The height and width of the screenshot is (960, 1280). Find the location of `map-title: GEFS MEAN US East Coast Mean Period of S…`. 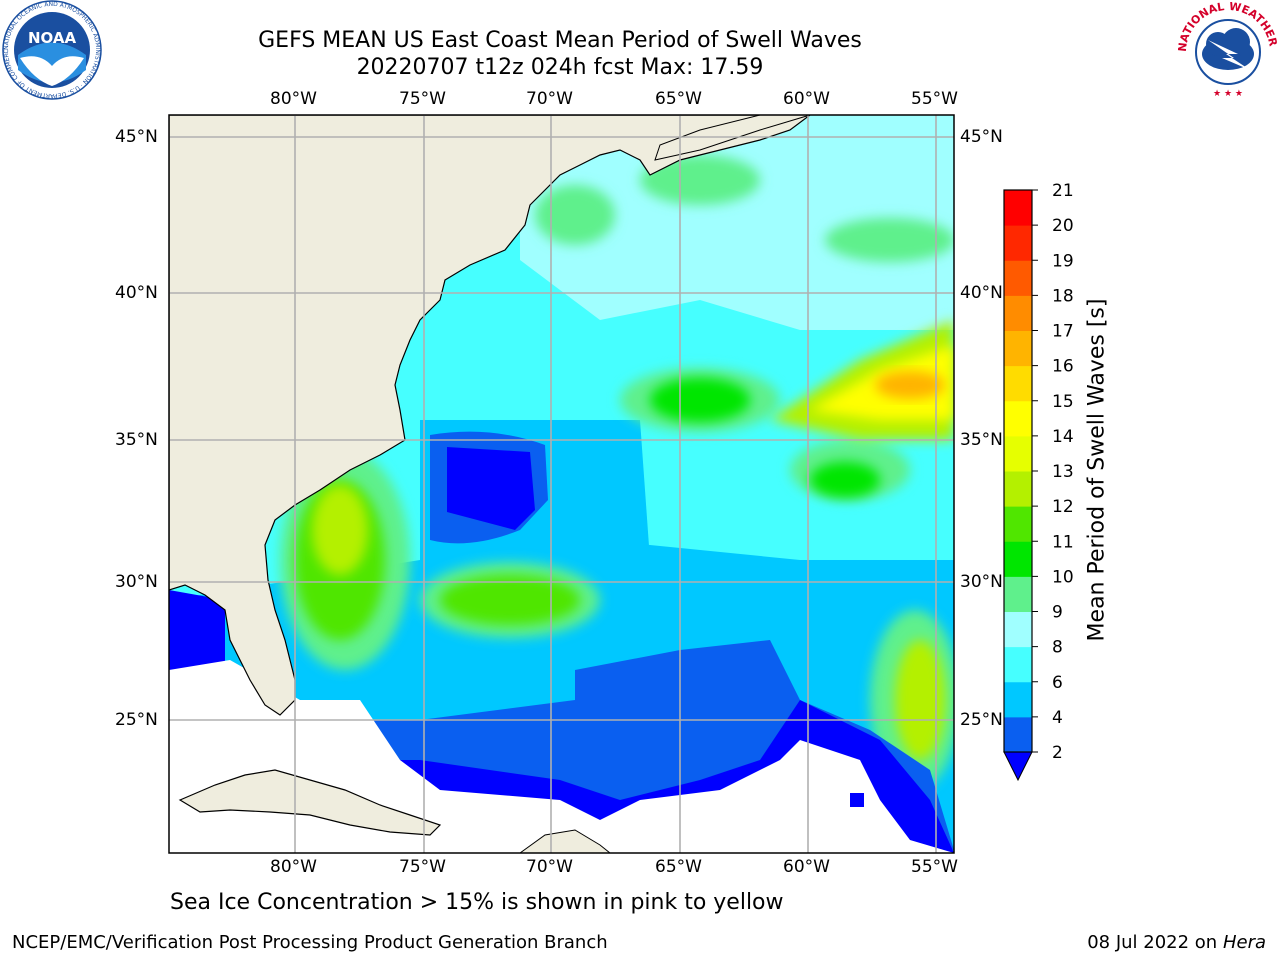

map-title: GEFS MEAN US East Coast Mean Period of S… is located at coordinates (560, 40).